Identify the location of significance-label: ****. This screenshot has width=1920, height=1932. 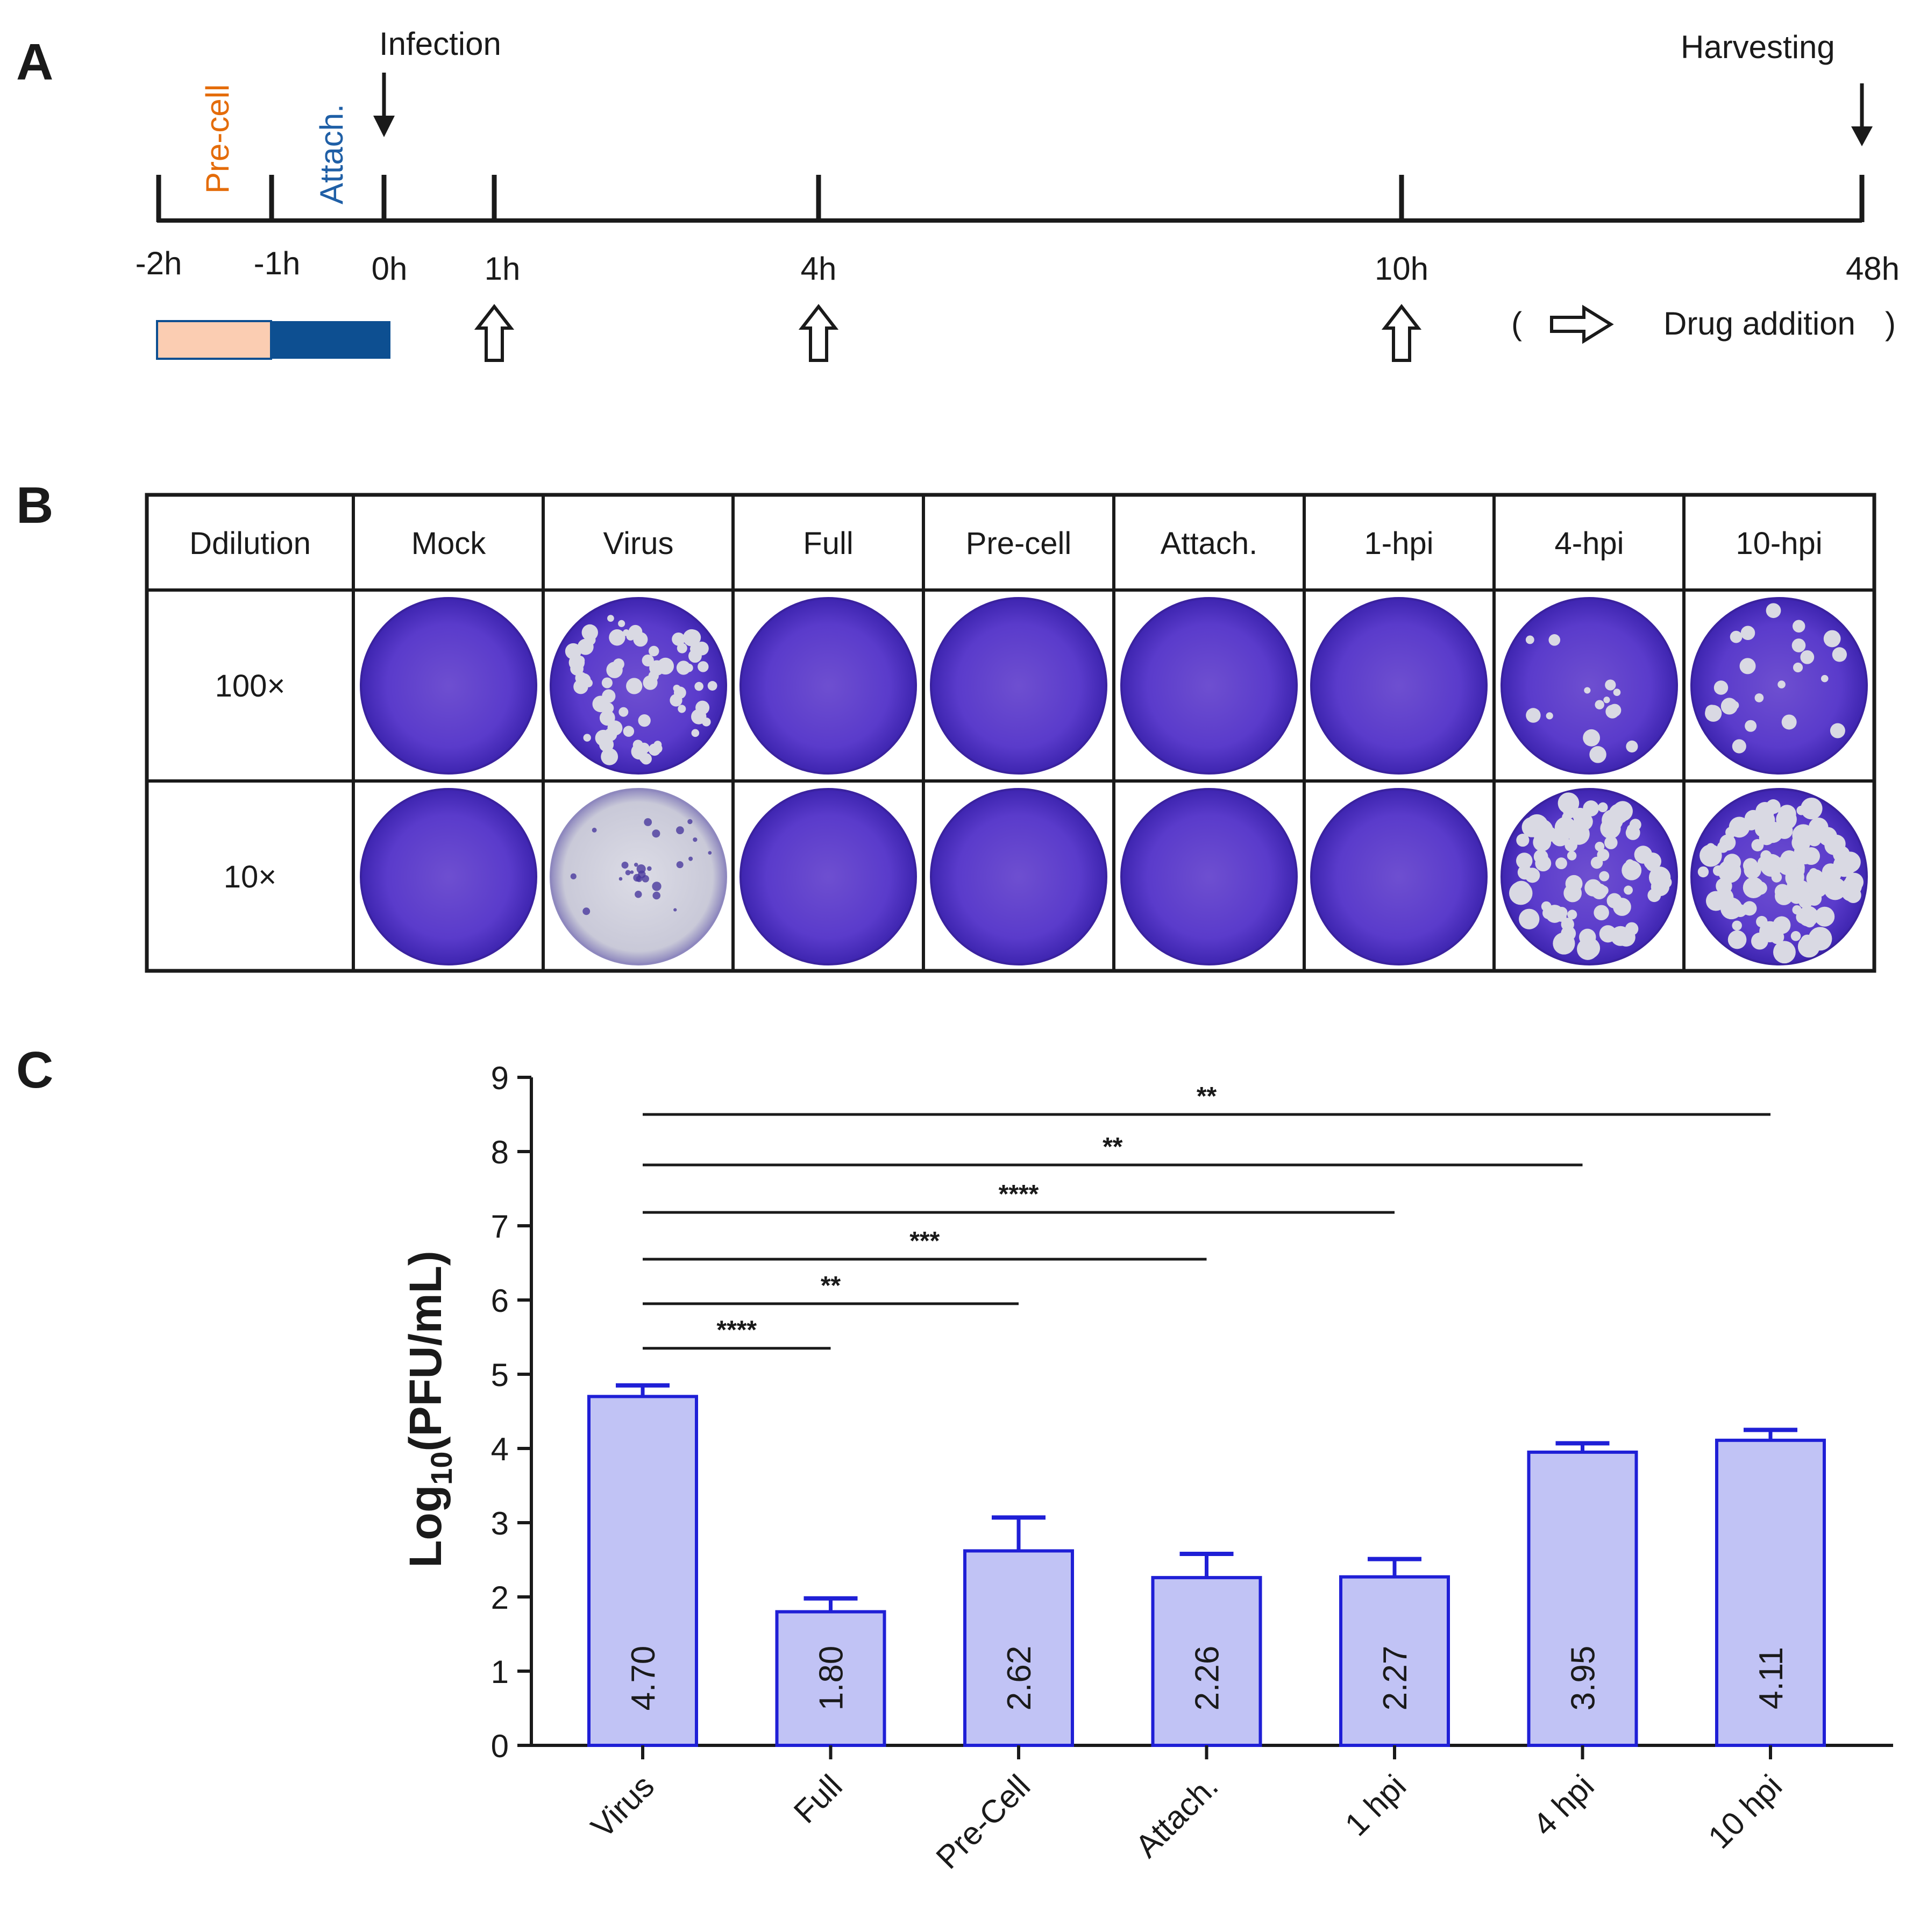
(736, 1330).